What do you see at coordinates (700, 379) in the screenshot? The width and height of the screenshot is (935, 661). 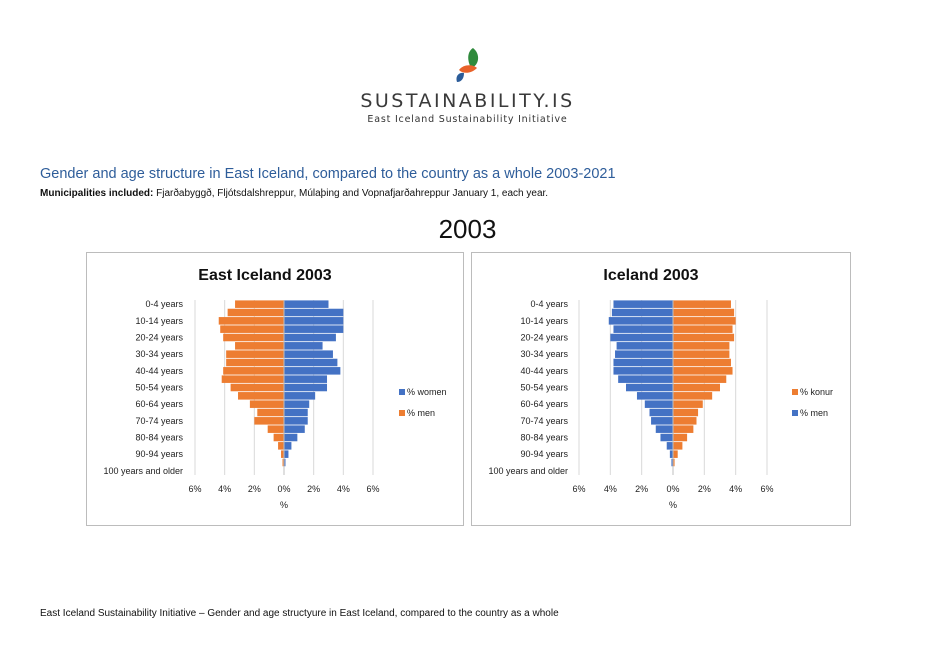 I see `bar-konur-45-49-years` at bounding box center [700, 379].